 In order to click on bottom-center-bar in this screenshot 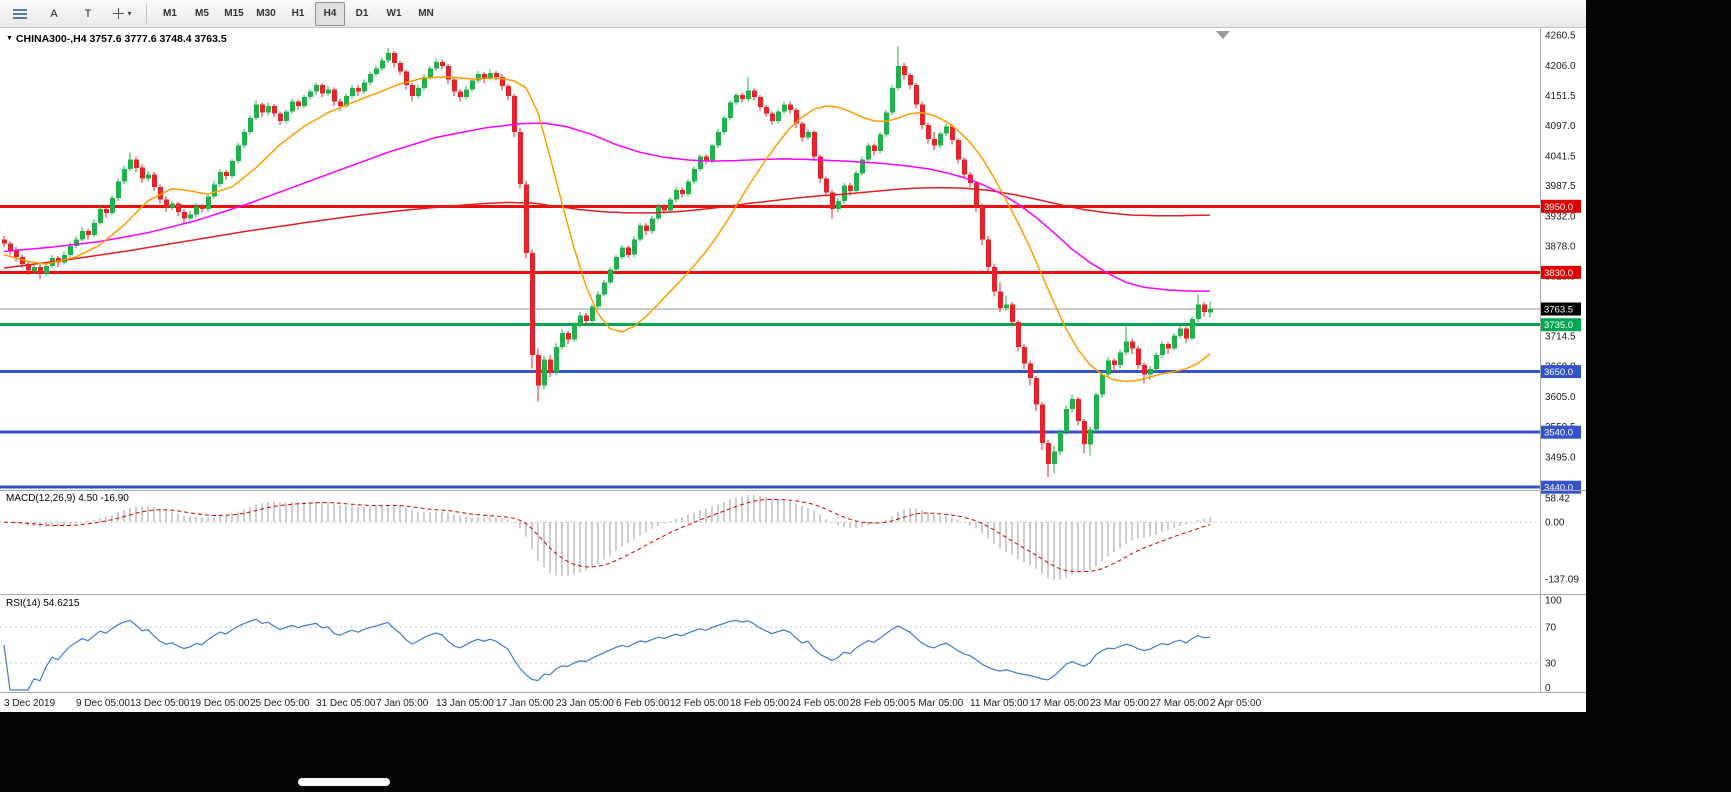, I will do `click(344, 782)`.